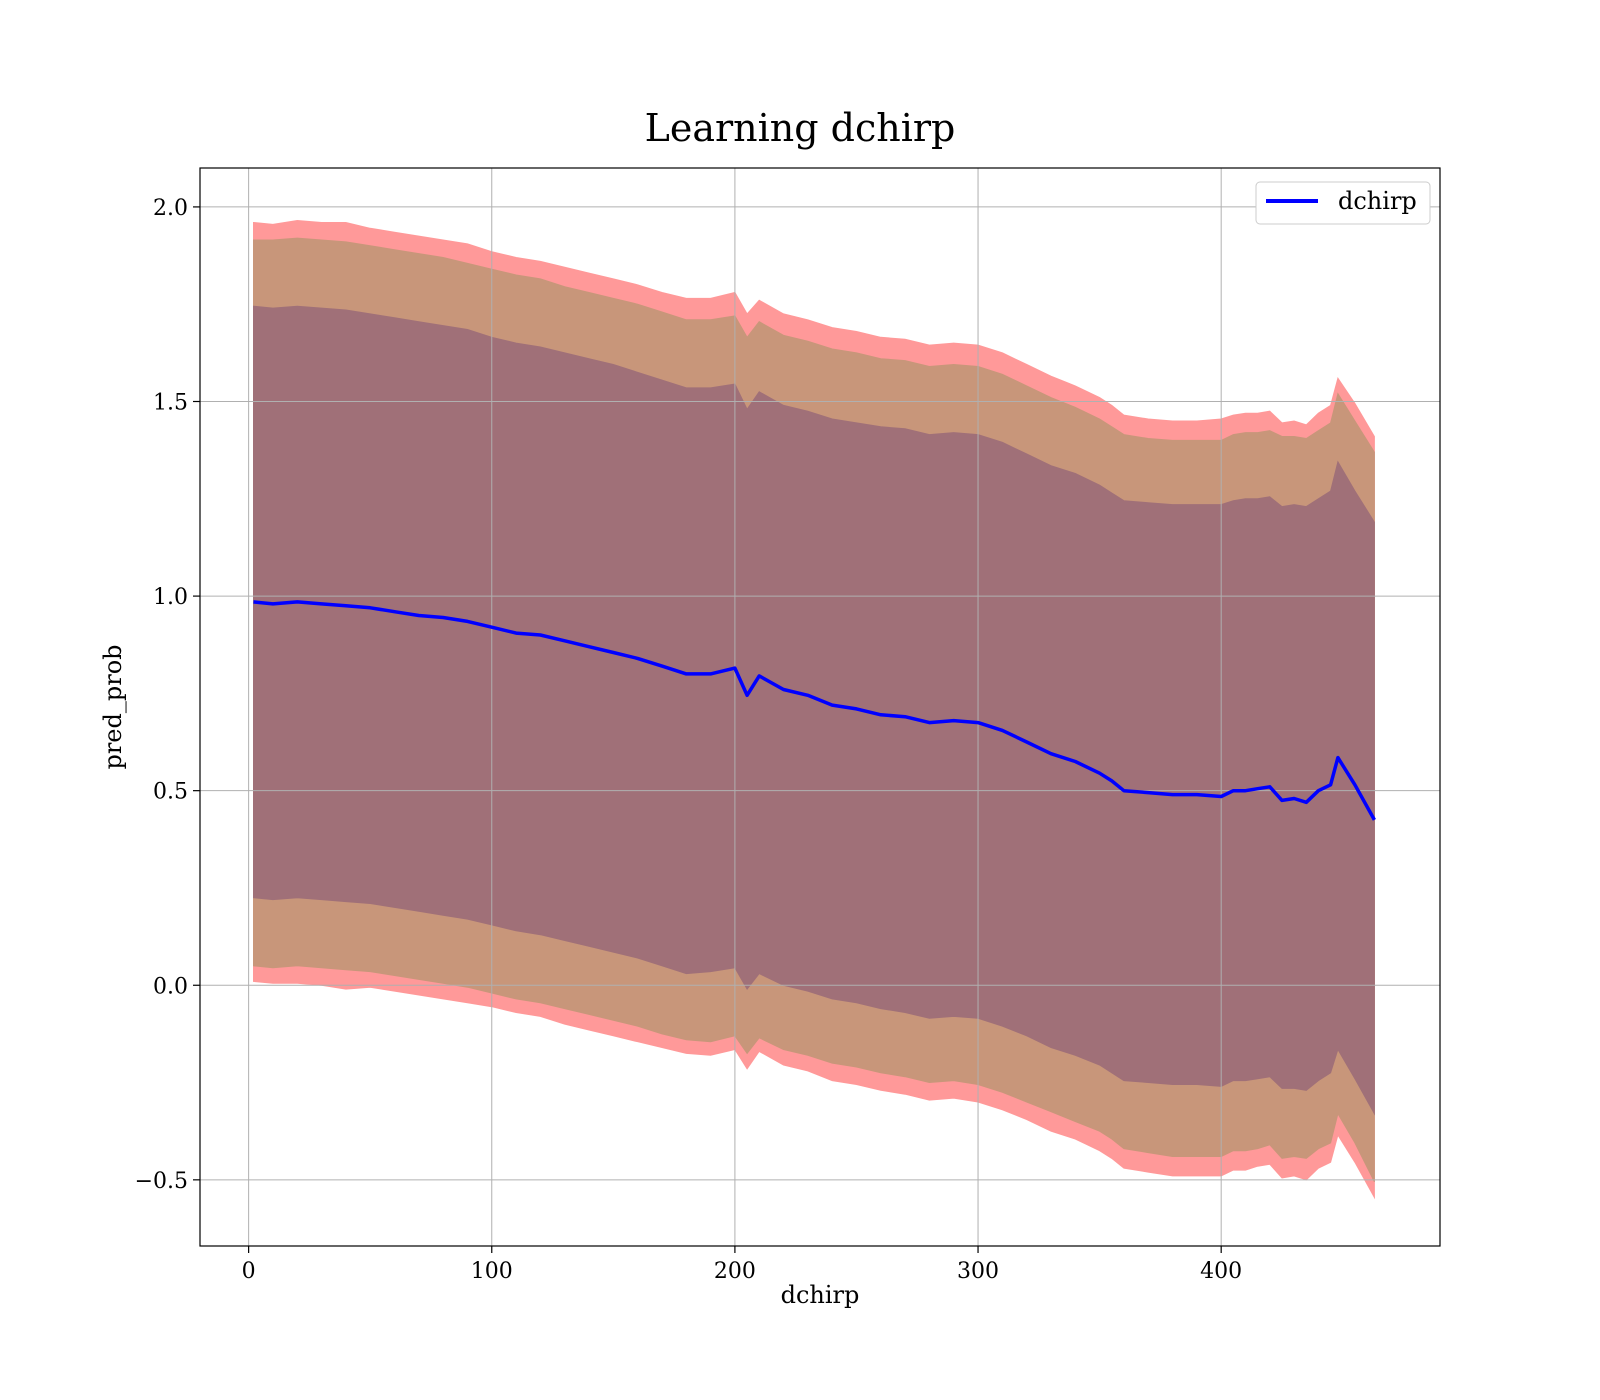 The height and width of the screenshot is (1400, 1600). I want to click on x-axis: 0 100 200 300 400, so click(742, 1265).